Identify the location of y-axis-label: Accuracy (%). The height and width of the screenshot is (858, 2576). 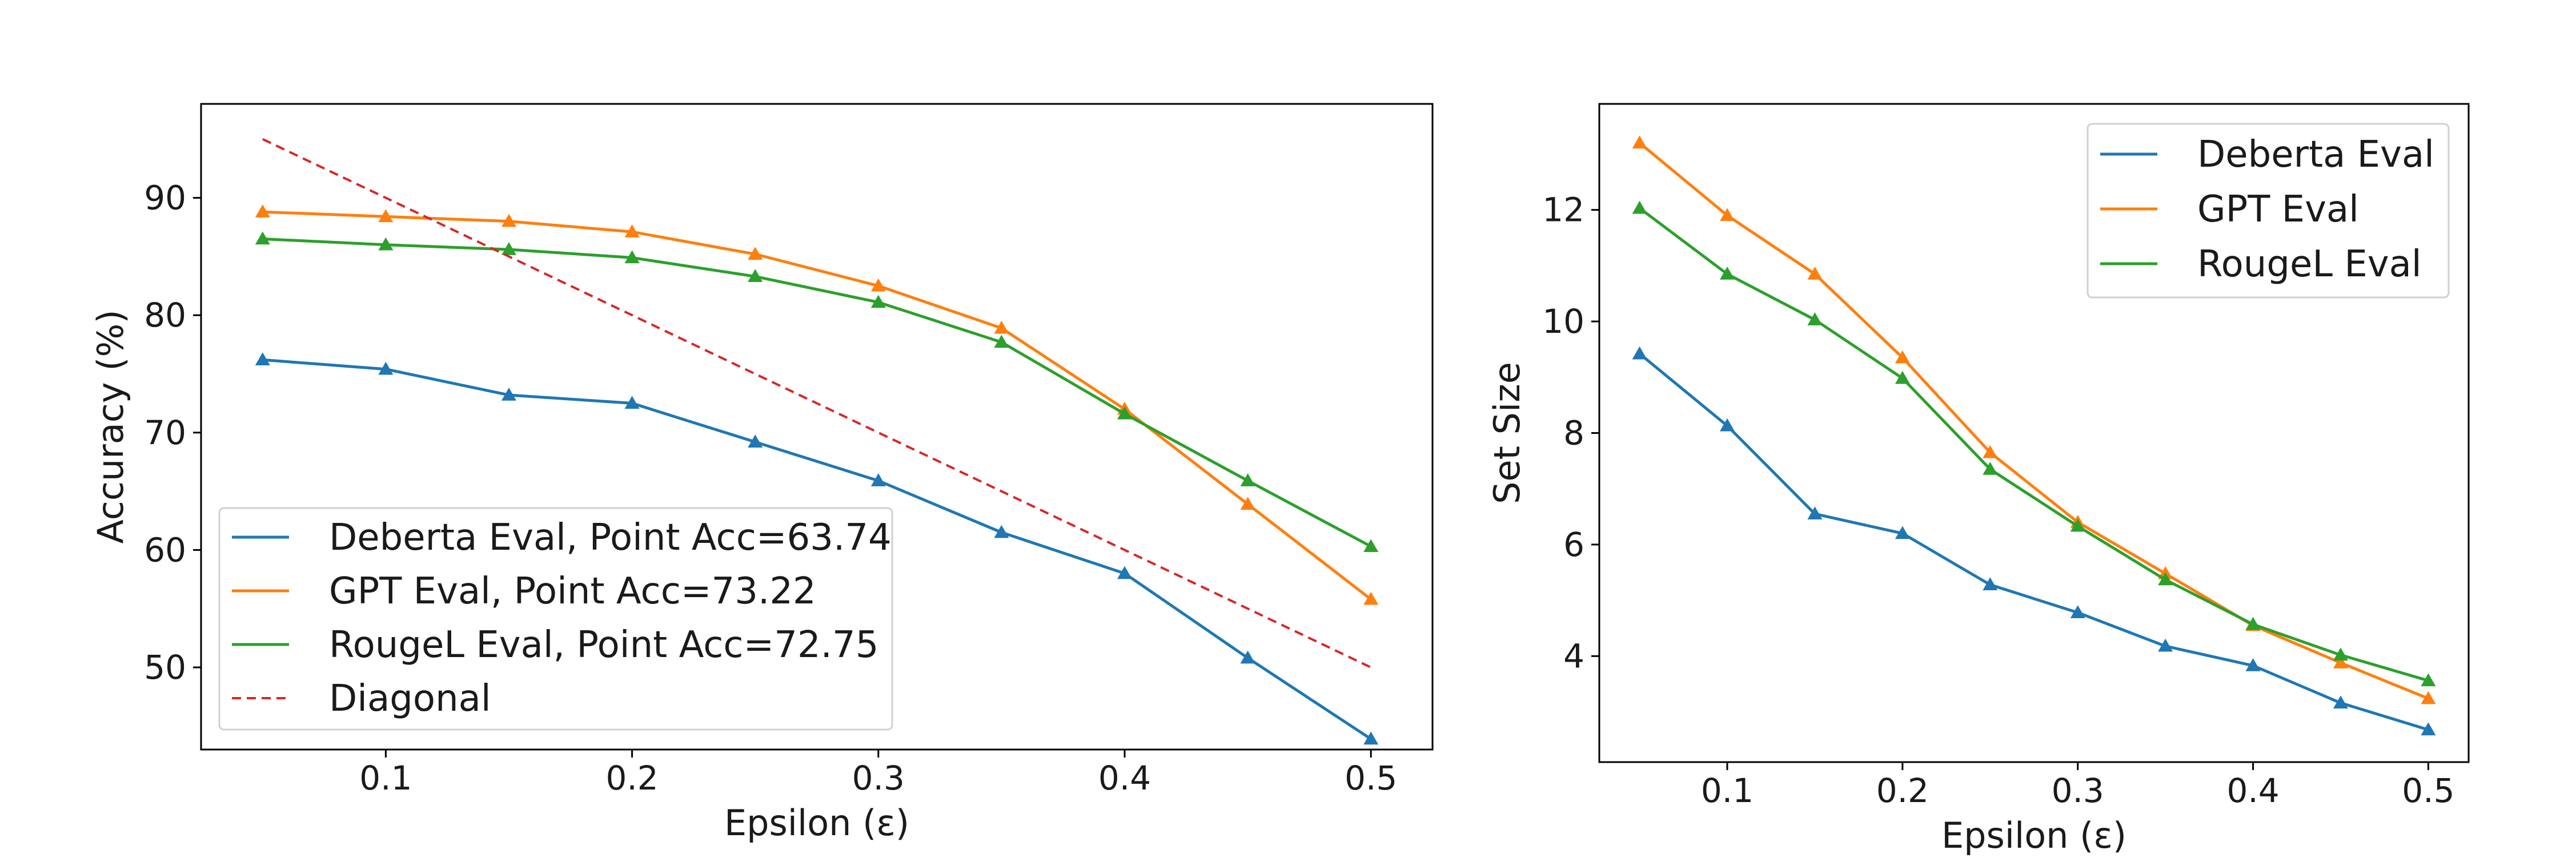
(110, 426).